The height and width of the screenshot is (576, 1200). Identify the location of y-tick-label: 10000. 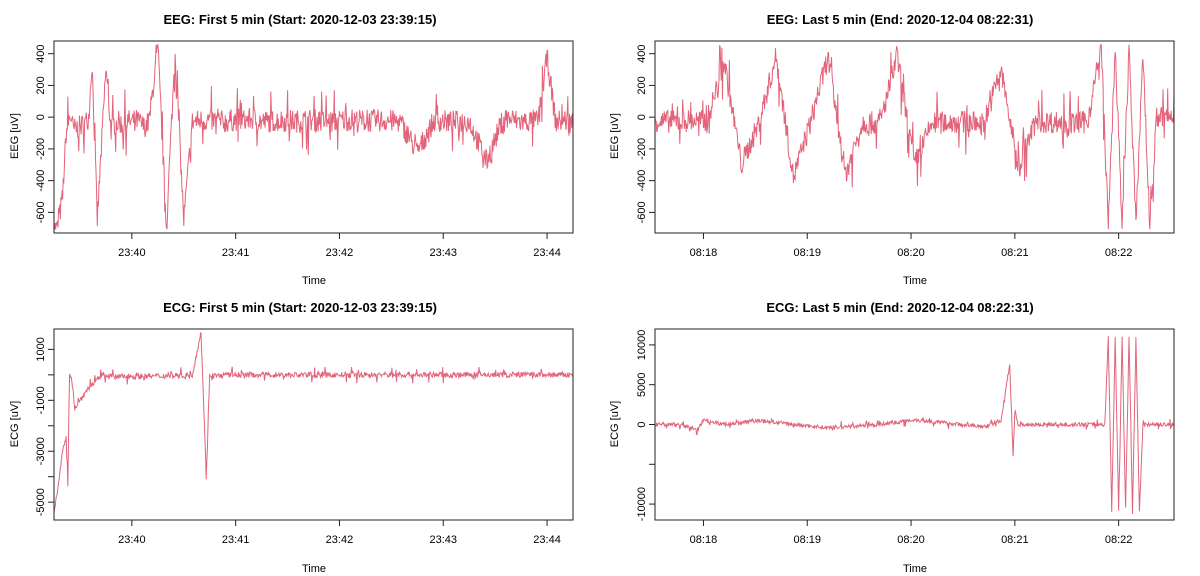
(642, 345).